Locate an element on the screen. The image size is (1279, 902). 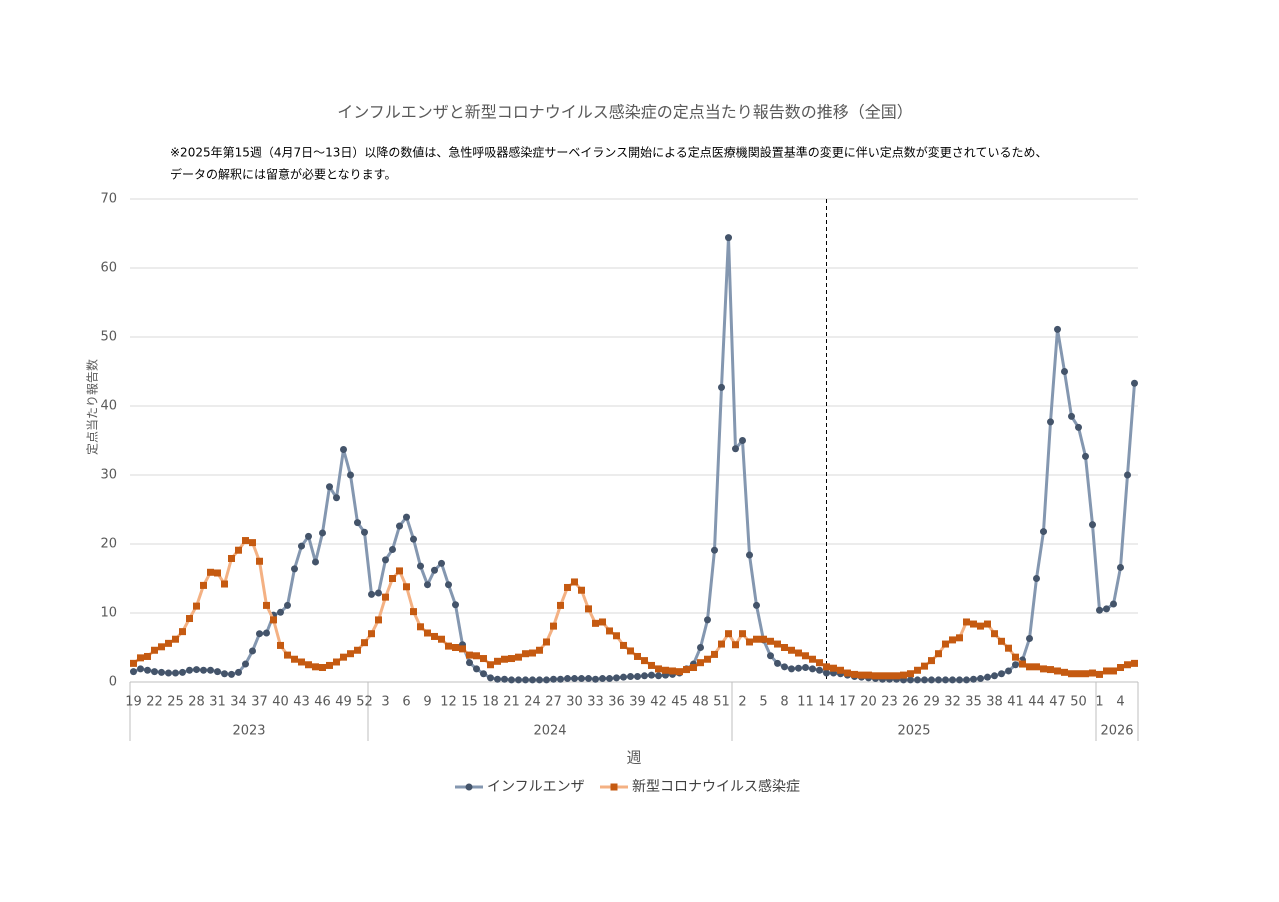
x-tick-label: 3 is located at coordinates (385, 702).